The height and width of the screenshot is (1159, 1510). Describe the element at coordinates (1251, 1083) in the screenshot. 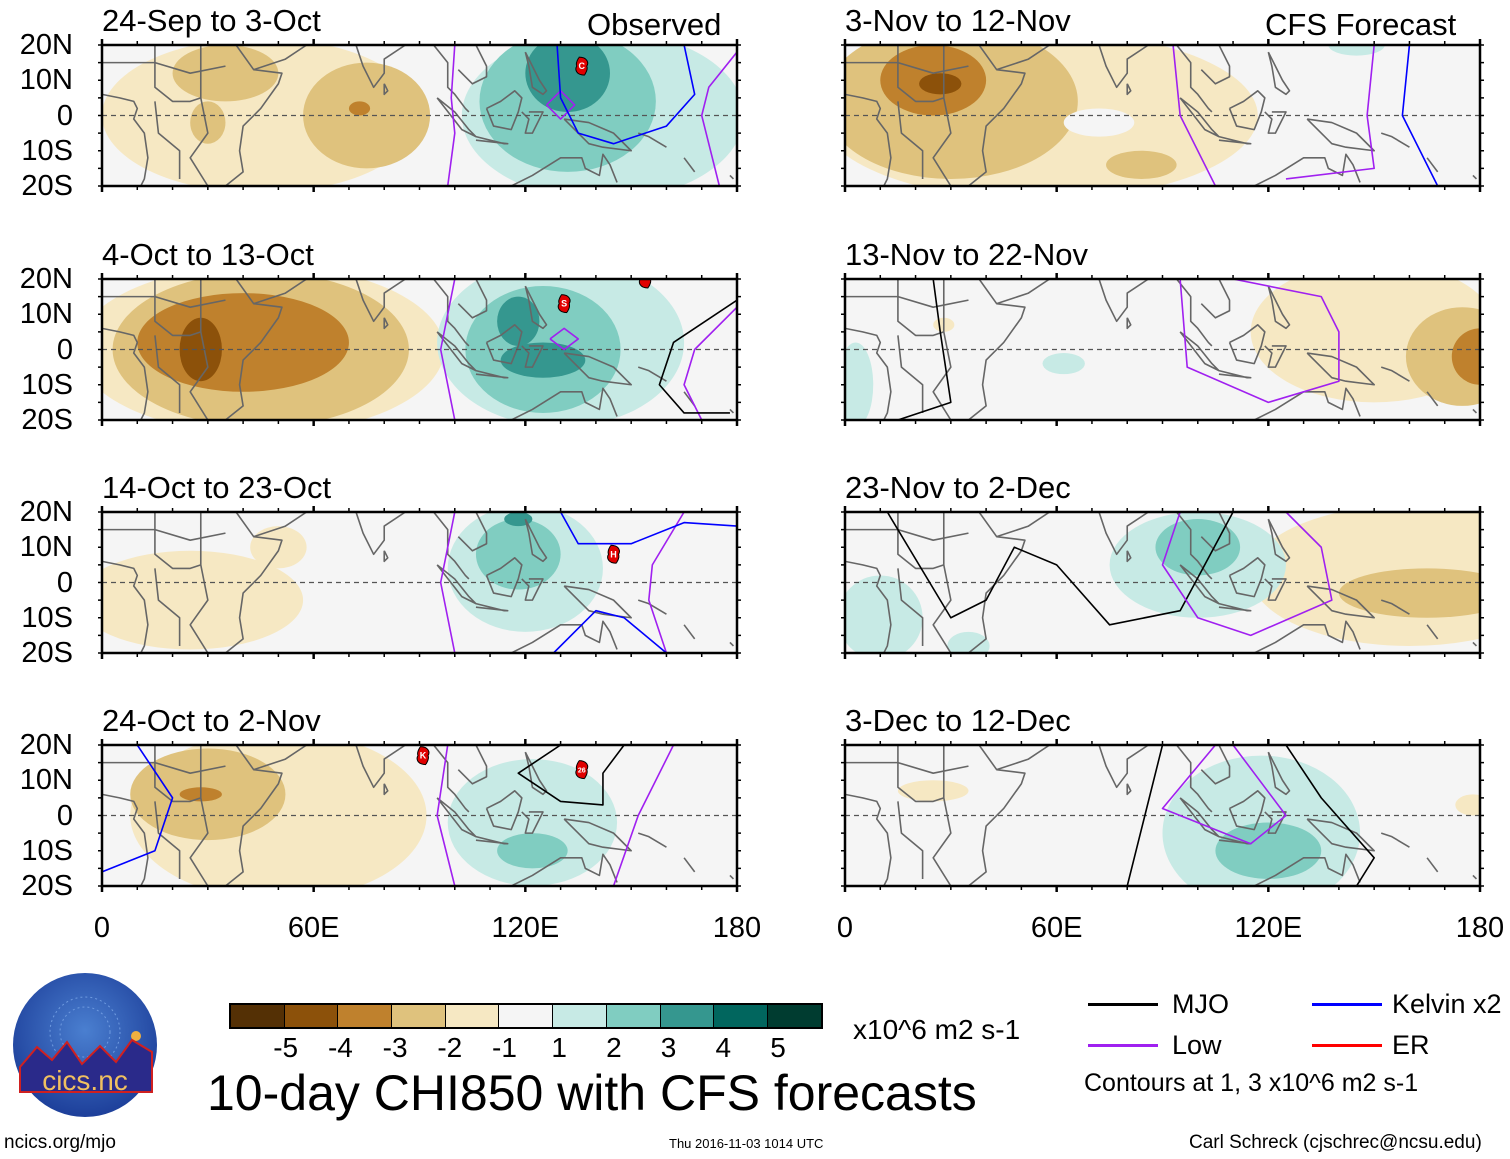

I see `contour-note: Contours at 1, 3 x10^6 m2 s-1` at that location.